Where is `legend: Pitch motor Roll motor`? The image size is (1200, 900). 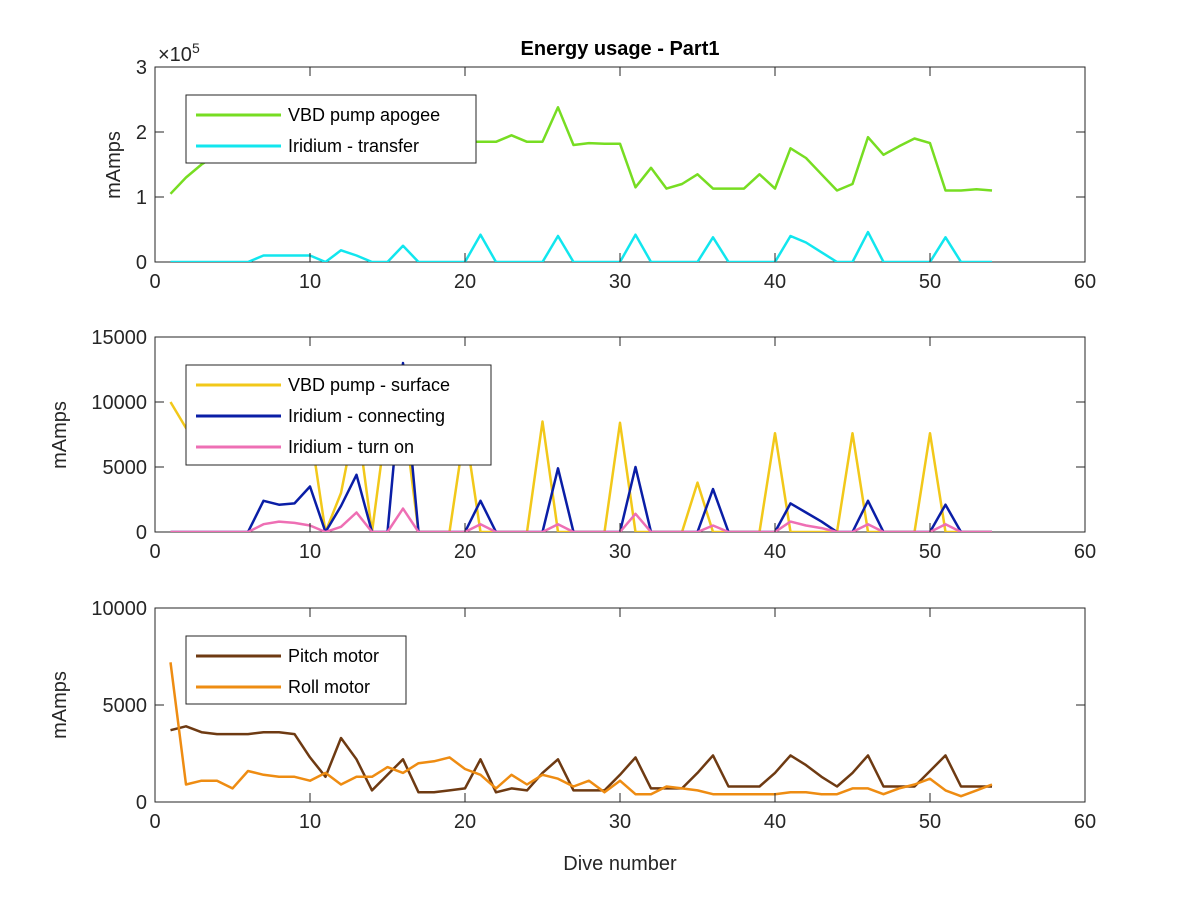
legend: Pitch motor Roll motor is located at coordinates (296, 670).